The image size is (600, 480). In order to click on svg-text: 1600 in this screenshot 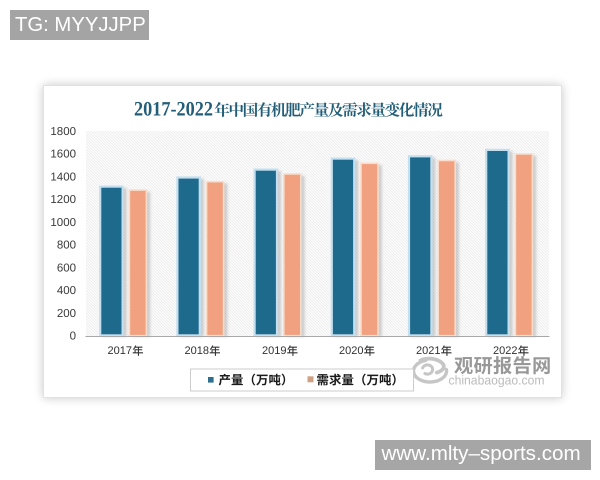, I will do `click(63, 155)`.